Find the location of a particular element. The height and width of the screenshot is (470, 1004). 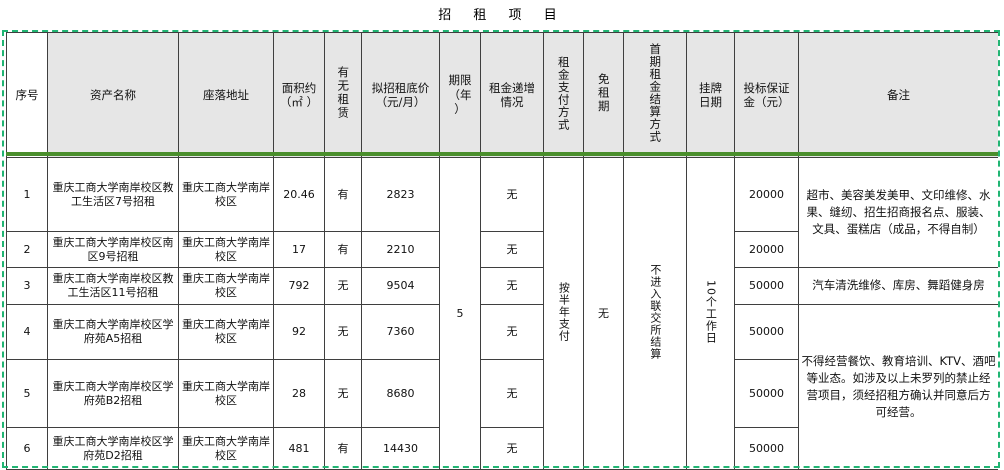

header-cell-price: 拟招租底价 （元/月） is located at coordinates (400, 95).